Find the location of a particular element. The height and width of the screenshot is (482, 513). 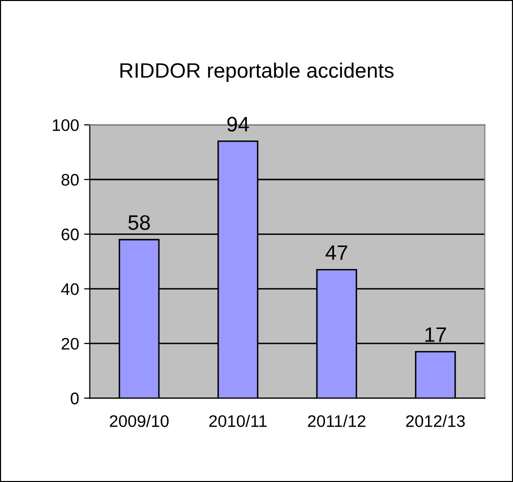

chart-title: RIDDOR reportable accidents is located at coordinates (257, 72).